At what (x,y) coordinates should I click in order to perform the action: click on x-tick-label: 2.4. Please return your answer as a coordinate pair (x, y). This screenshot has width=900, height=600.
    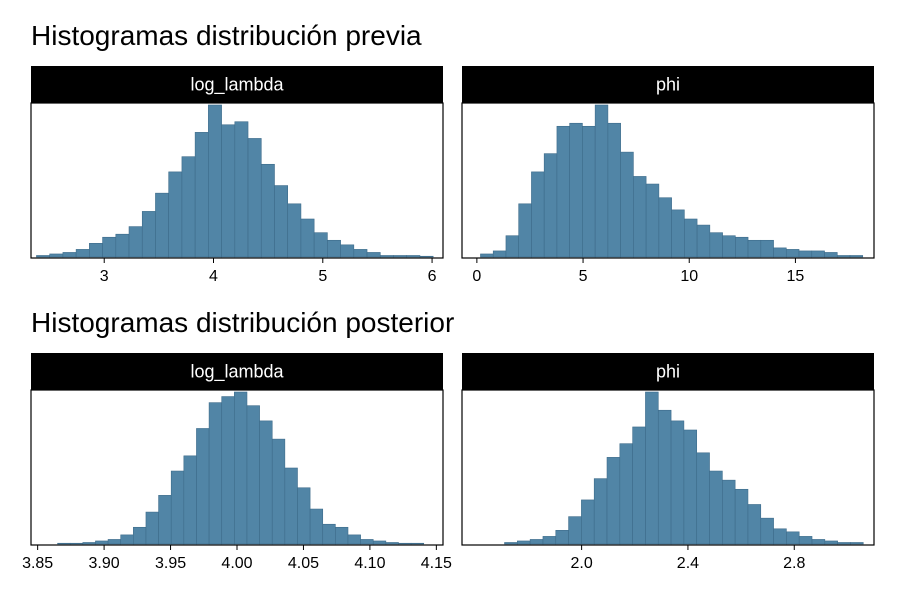
    Looking at the image, I should click on (688, 563).